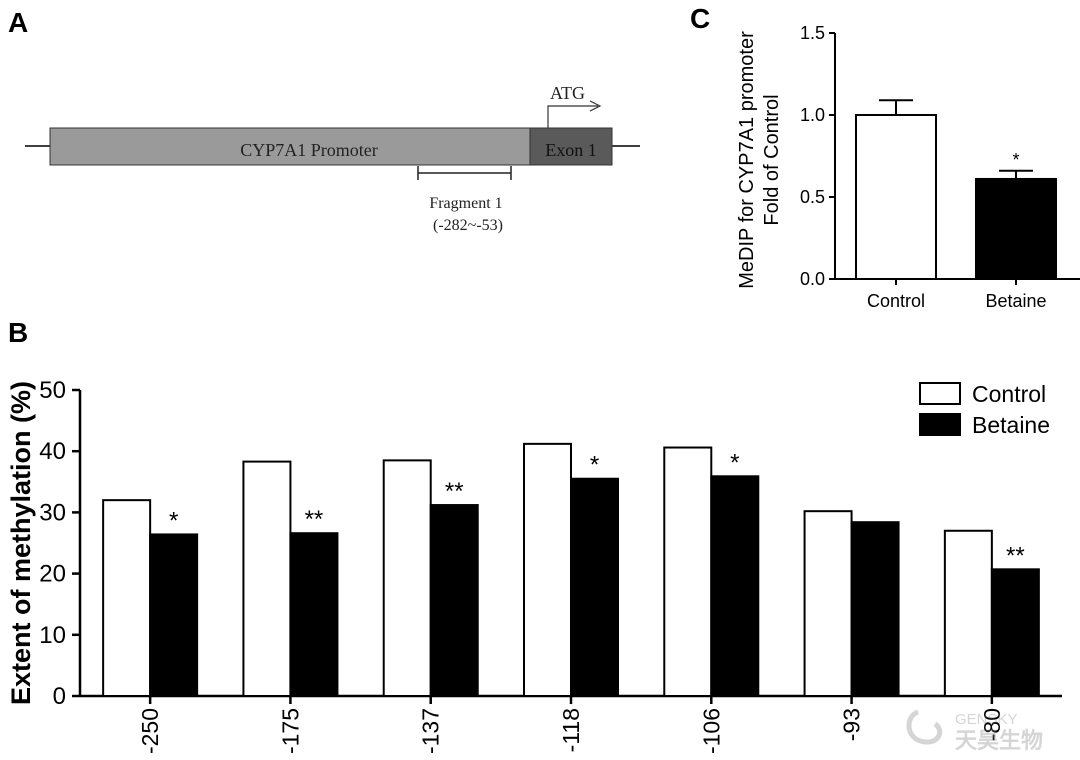 Image resolution: width=1080 pixels, height=760 pixels. I want to click on panel-a-letter: A, so click(18, 22).